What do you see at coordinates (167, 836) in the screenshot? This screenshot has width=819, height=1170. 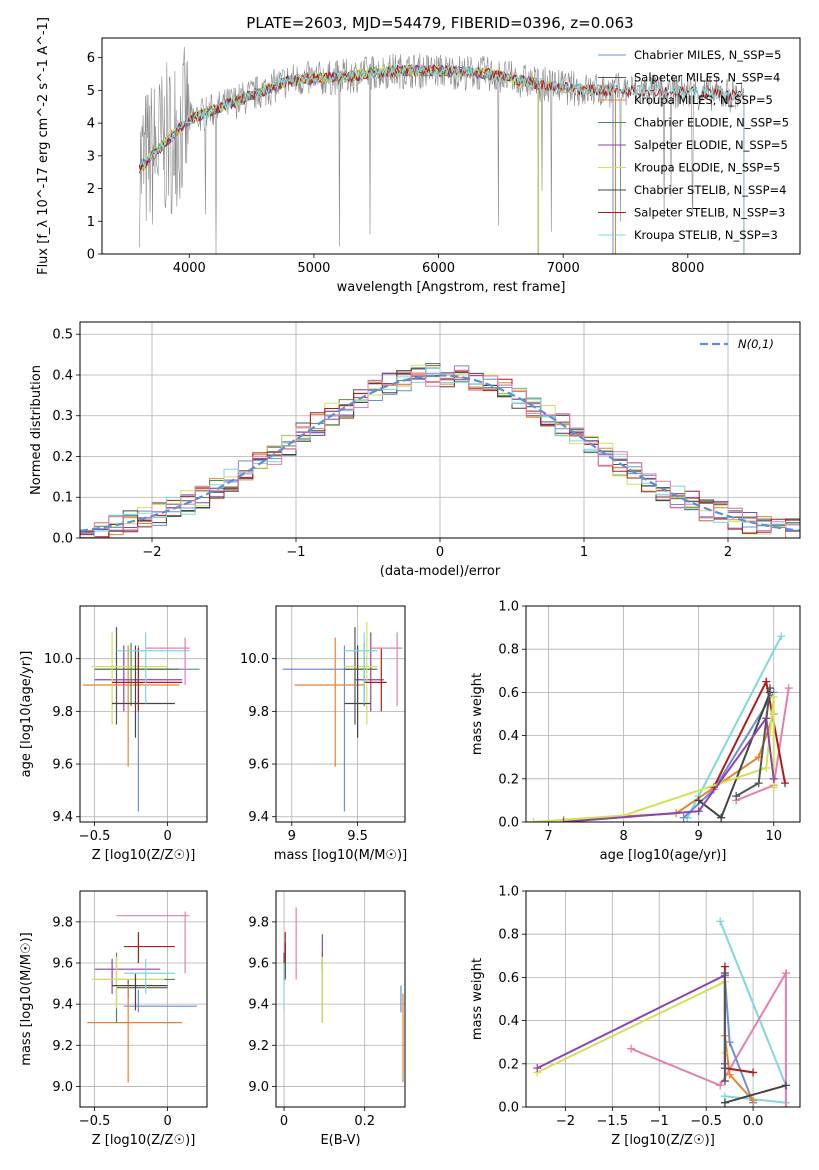 I see `x-tick-label: 0` at bounding box center [167, 836].